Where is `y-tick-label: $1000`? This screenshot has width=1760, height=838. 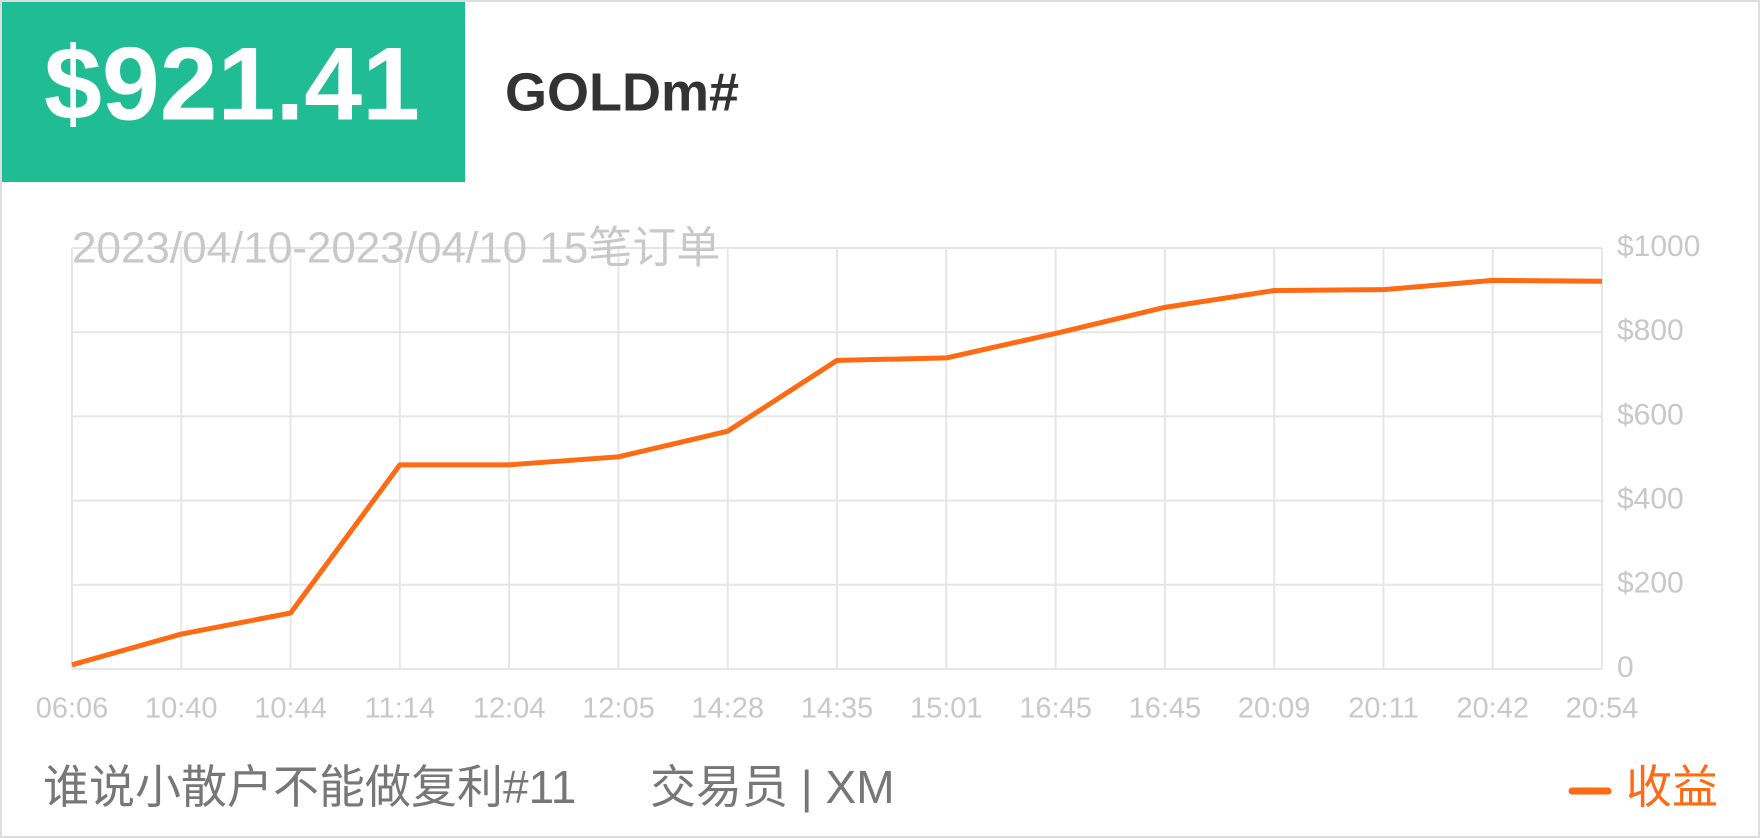
y-tick-label: $1000 is located at coordinates (1658, 246).